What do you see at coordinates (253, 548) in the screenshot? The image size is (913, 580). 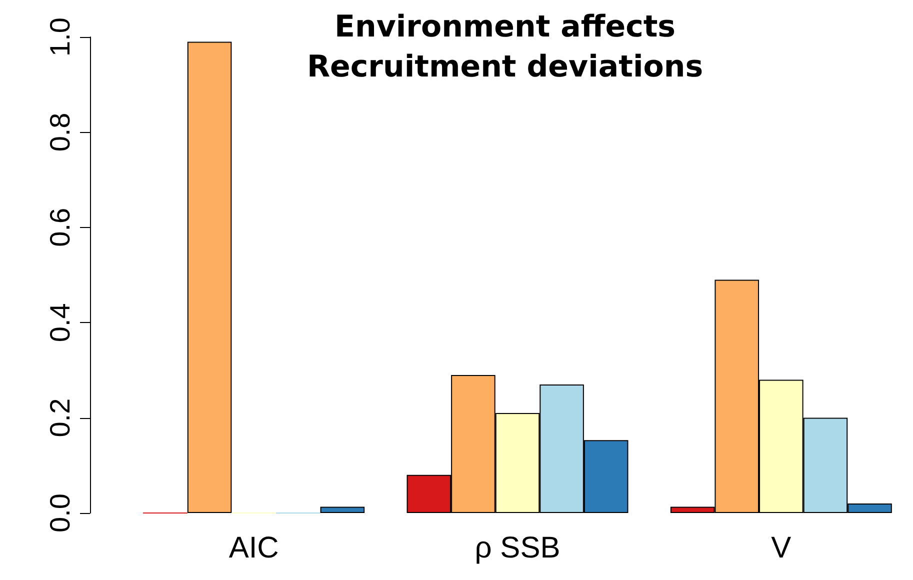 I see `x-tick-label: AIC` at bounding box center [253, 548].